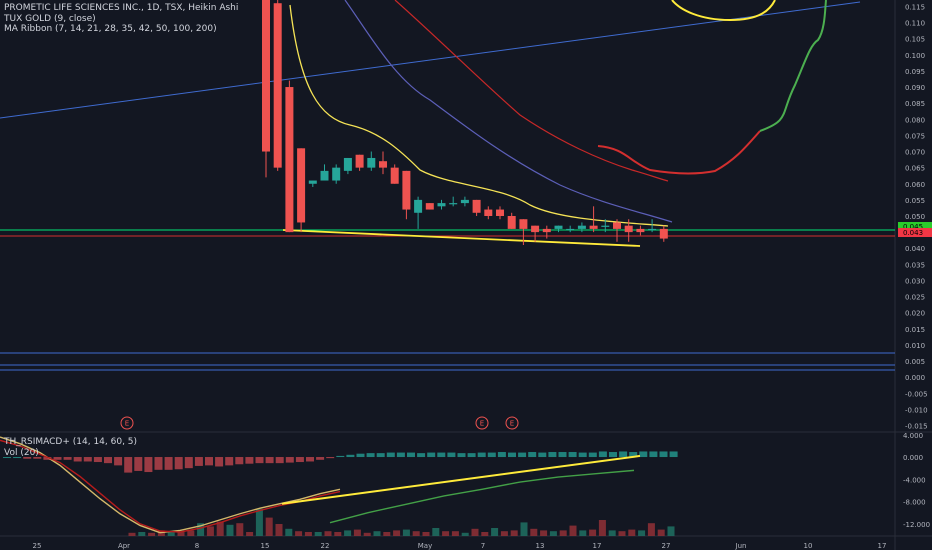  Describe the element at coordinates (50, 19) in the screenshot. I see `indicator-legend-tux: TUX GOLD (9, close)` at that location.